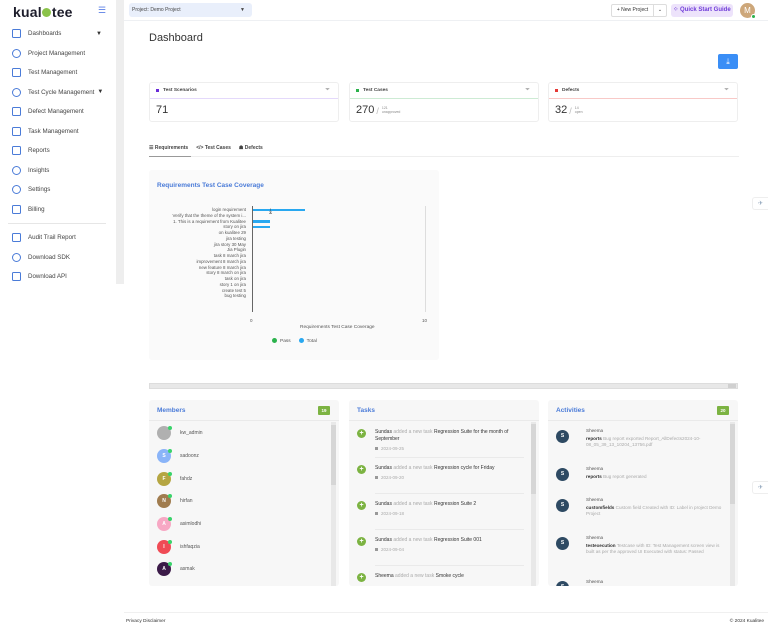  Describe the element at coordinates (640, 475) in the screenshot. I see `activity-item: S Sheema reports Bug report generated` at that location.